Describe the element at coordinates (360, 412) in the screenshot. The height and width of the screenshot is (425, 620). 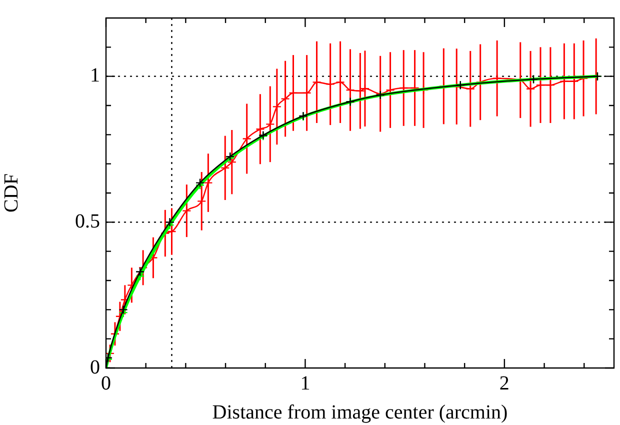
I see `x-axis-title: Distance from image center (arcmin)` at that location.